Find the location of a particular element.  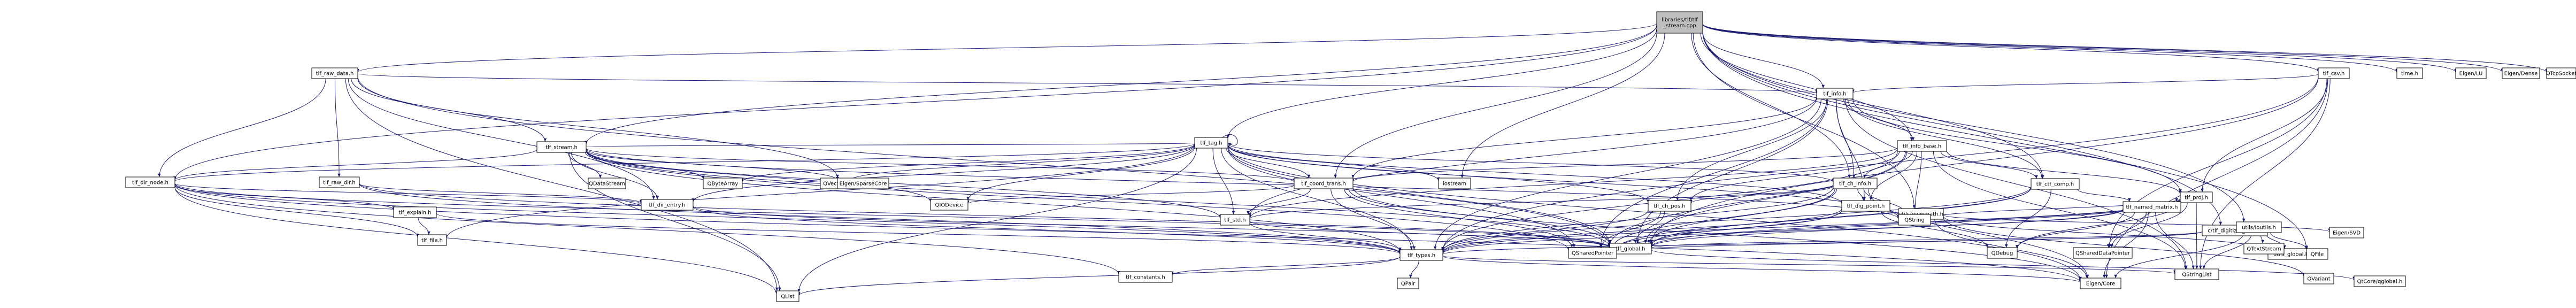

include-edge-root-to-eigen_dense is located at coordinates (2103, 48).